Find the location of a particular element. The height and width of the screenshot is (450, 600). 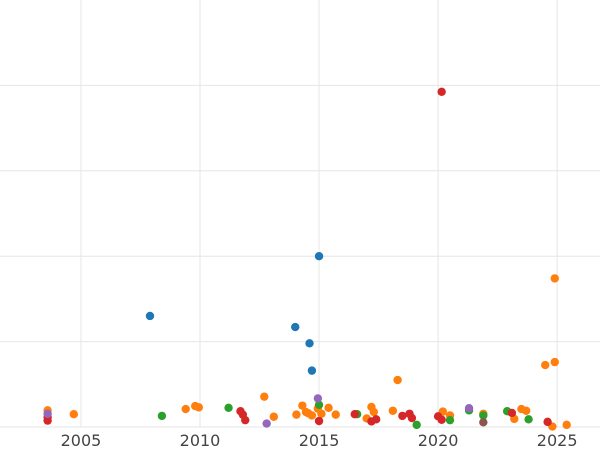

x-tick-label: 2005 is located at coordinates (81, 440).